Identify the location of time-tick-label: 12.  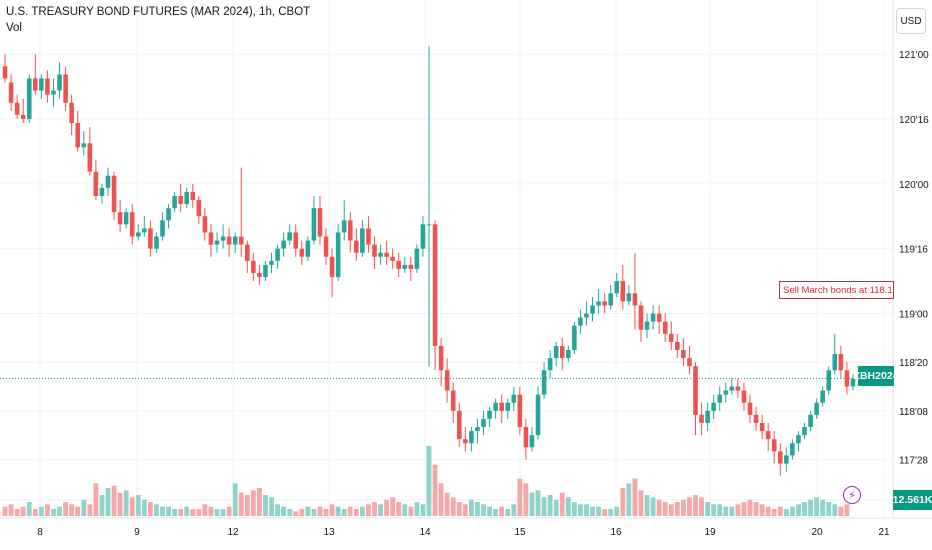
(233, 532).